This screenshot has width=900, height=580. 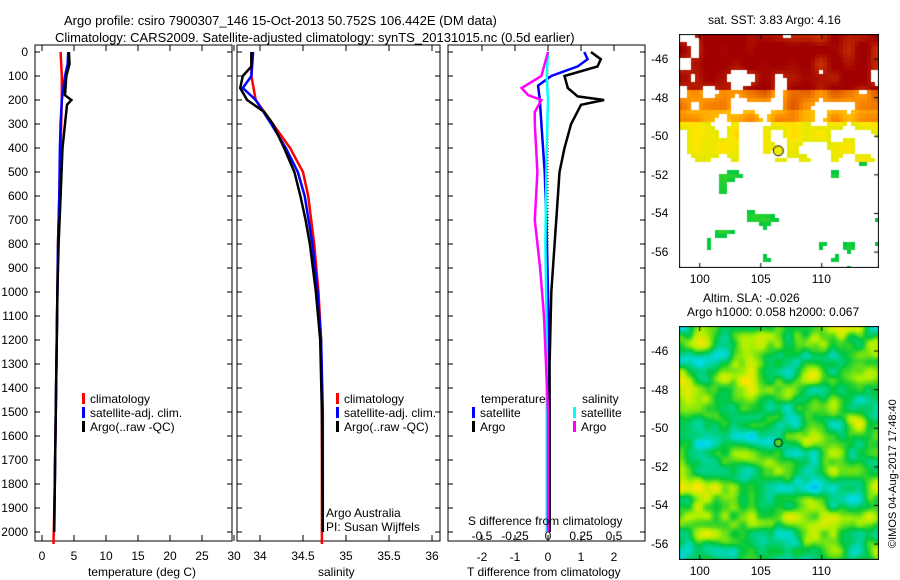 I want to click on series-t-argo, so click(x=576, y=291).